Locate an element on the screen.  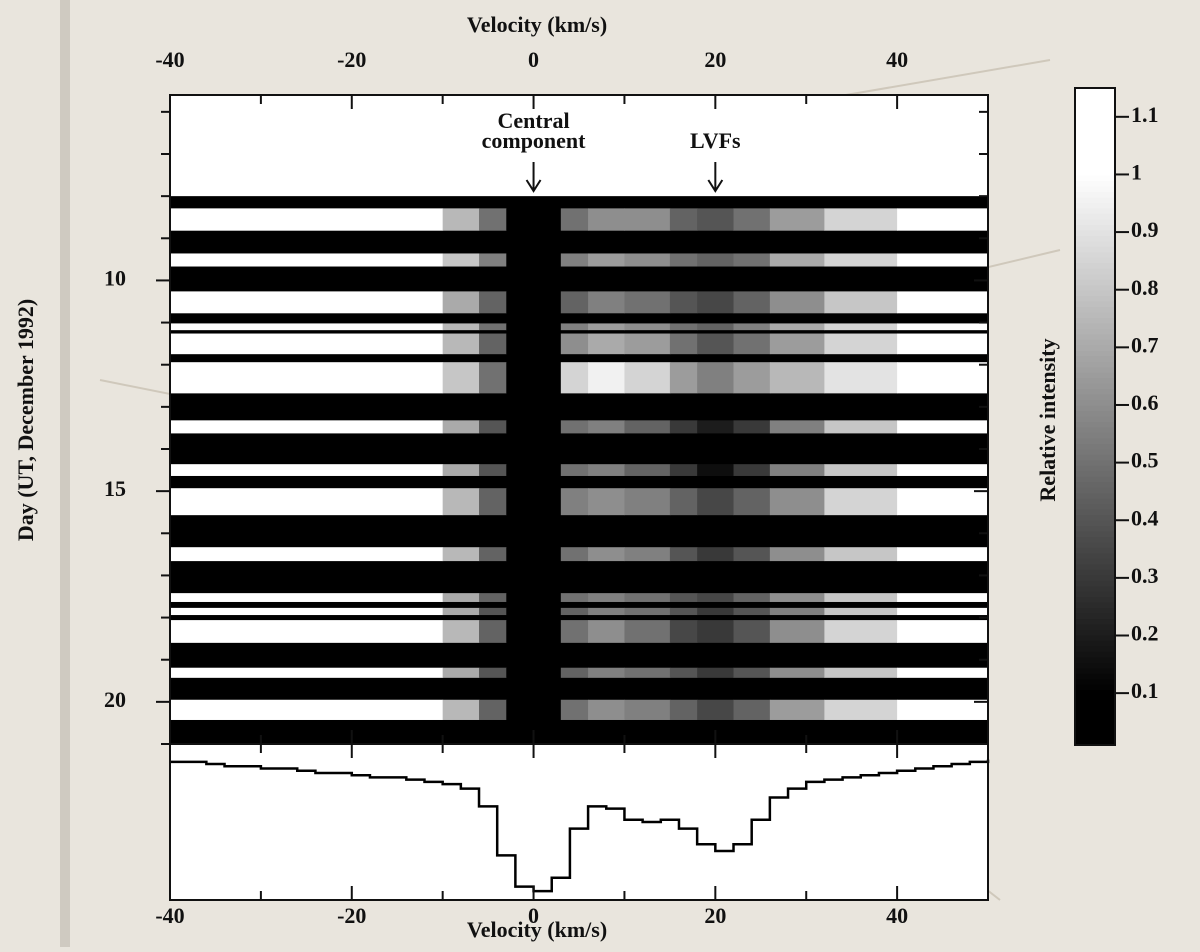
colorbar-tick-label: 0.8 is located at coordinates (1145, 287).